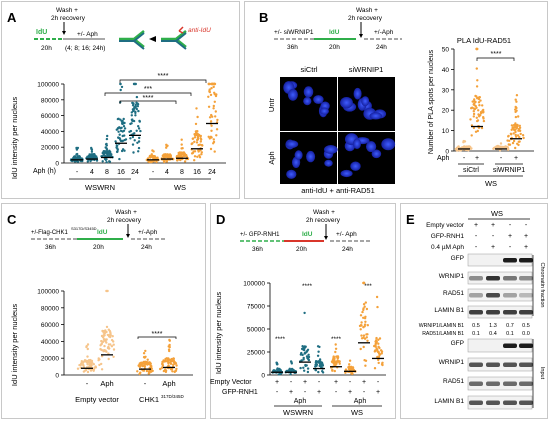  Describe the element at coordinates (464, 158) in the screenshot. I see `b-aph-sign-1: -` at that location.